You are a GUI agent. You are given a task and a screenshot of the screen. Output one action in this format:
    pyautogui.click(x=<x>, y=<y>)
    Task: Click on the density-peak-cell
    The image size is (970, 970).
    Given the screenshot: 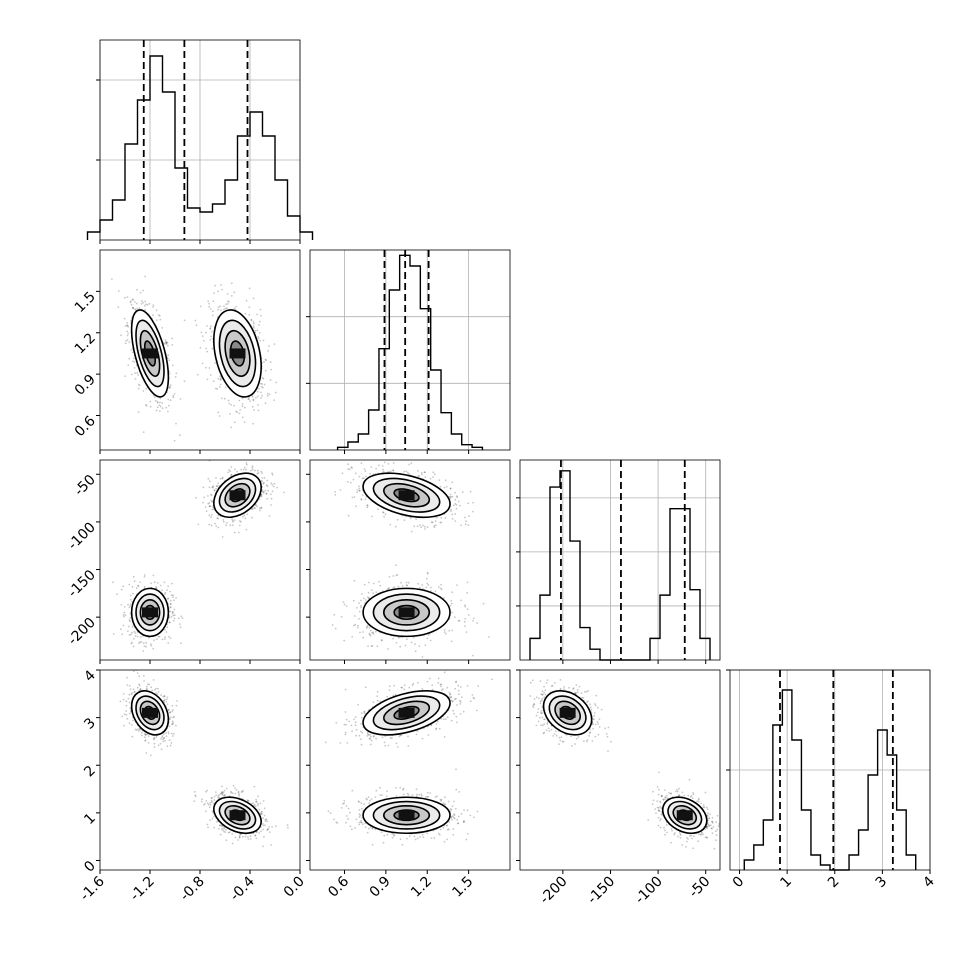 What is the action you would take?
    pyautogui.click(x=150, y=612)
    